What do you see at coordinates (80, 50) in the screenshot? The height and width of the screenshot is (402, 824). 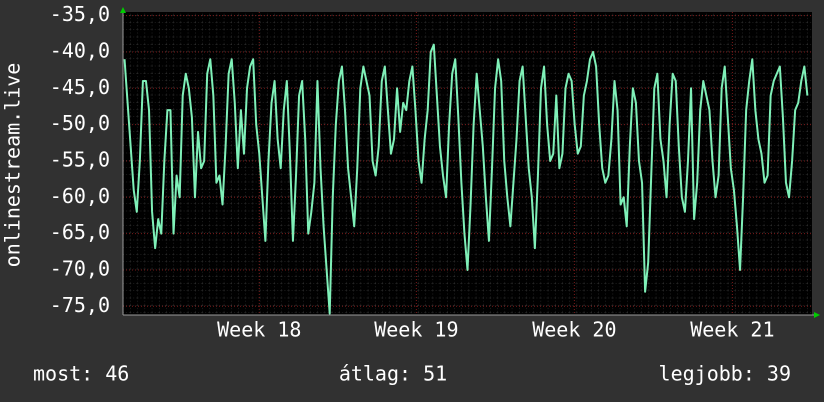 I see `y-tick-label: -40,0` at bounding box center [80, 50].